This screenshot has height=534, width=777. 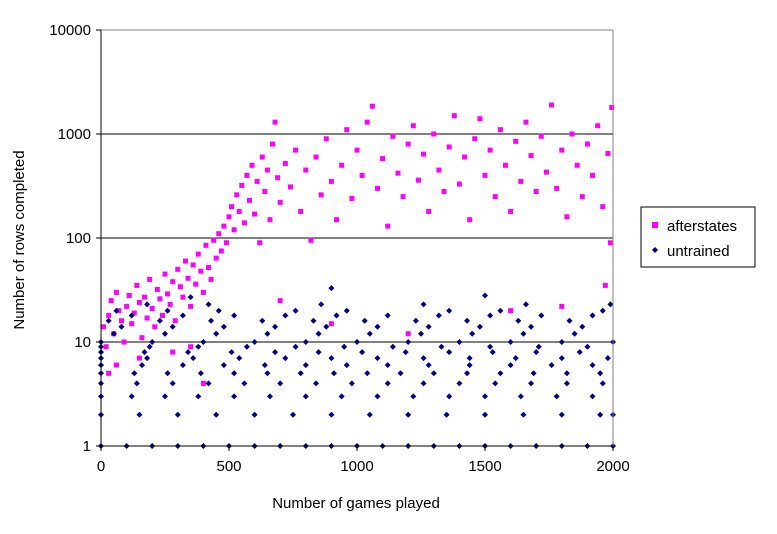 What do you see at coordinates (78, 238) in the screenshot?
I see `y-tick-label: 100` at bounding box center [78, 238].